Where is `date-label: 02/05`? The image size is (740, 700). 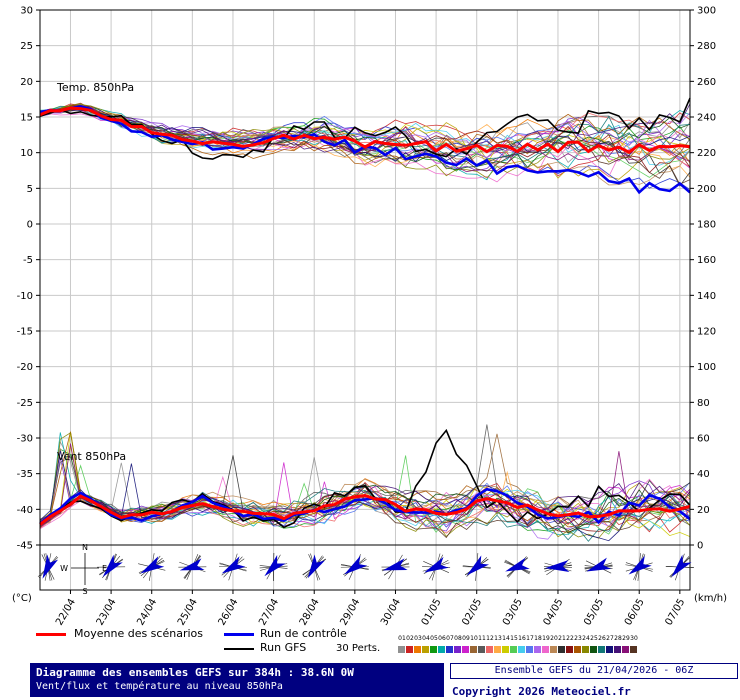 date-label: 02/05 is located at coordinates (472, 611).